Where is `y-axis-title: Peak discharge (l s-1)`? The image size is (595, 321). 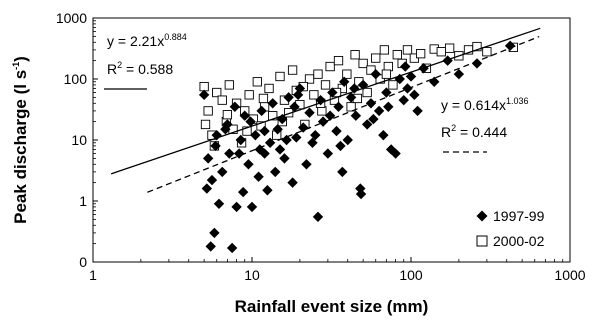 y-axis-title: Peak discharge (l s-1) is located at coordinates (20, 140).